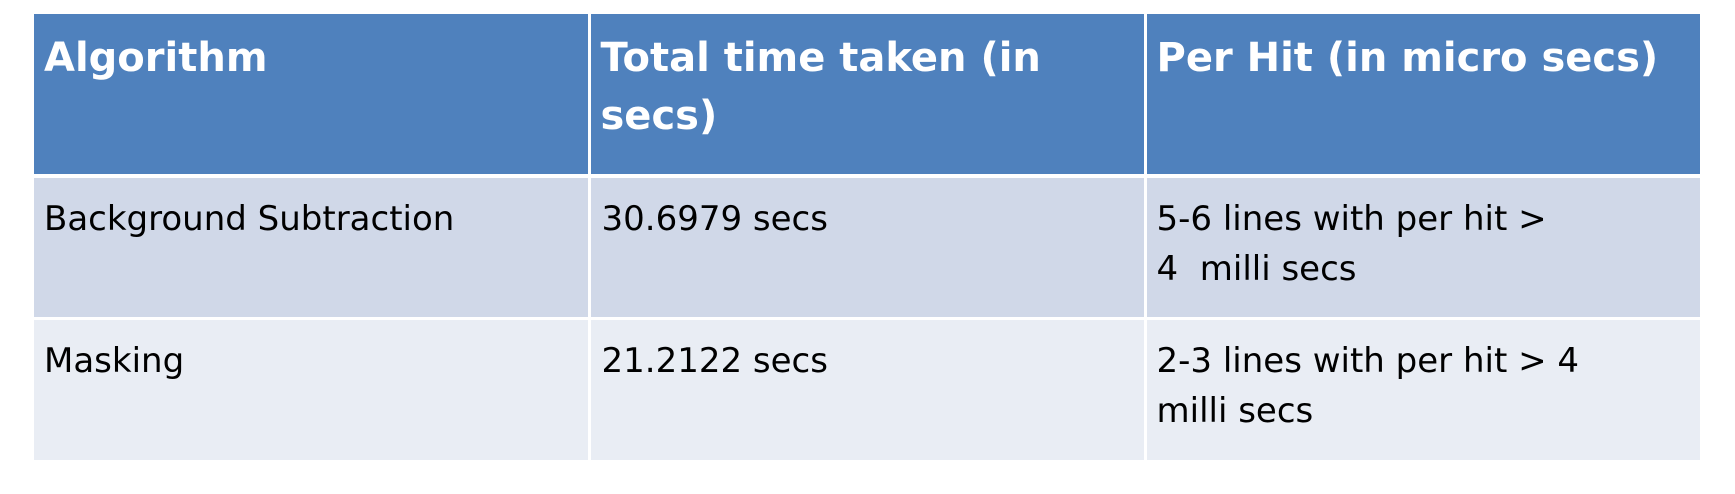  Describe the element at coordinates (1422, 248) in the screenshot. I see `cell-per-hit: 5-6 lines with per hit > 4 milli secs` at that location.